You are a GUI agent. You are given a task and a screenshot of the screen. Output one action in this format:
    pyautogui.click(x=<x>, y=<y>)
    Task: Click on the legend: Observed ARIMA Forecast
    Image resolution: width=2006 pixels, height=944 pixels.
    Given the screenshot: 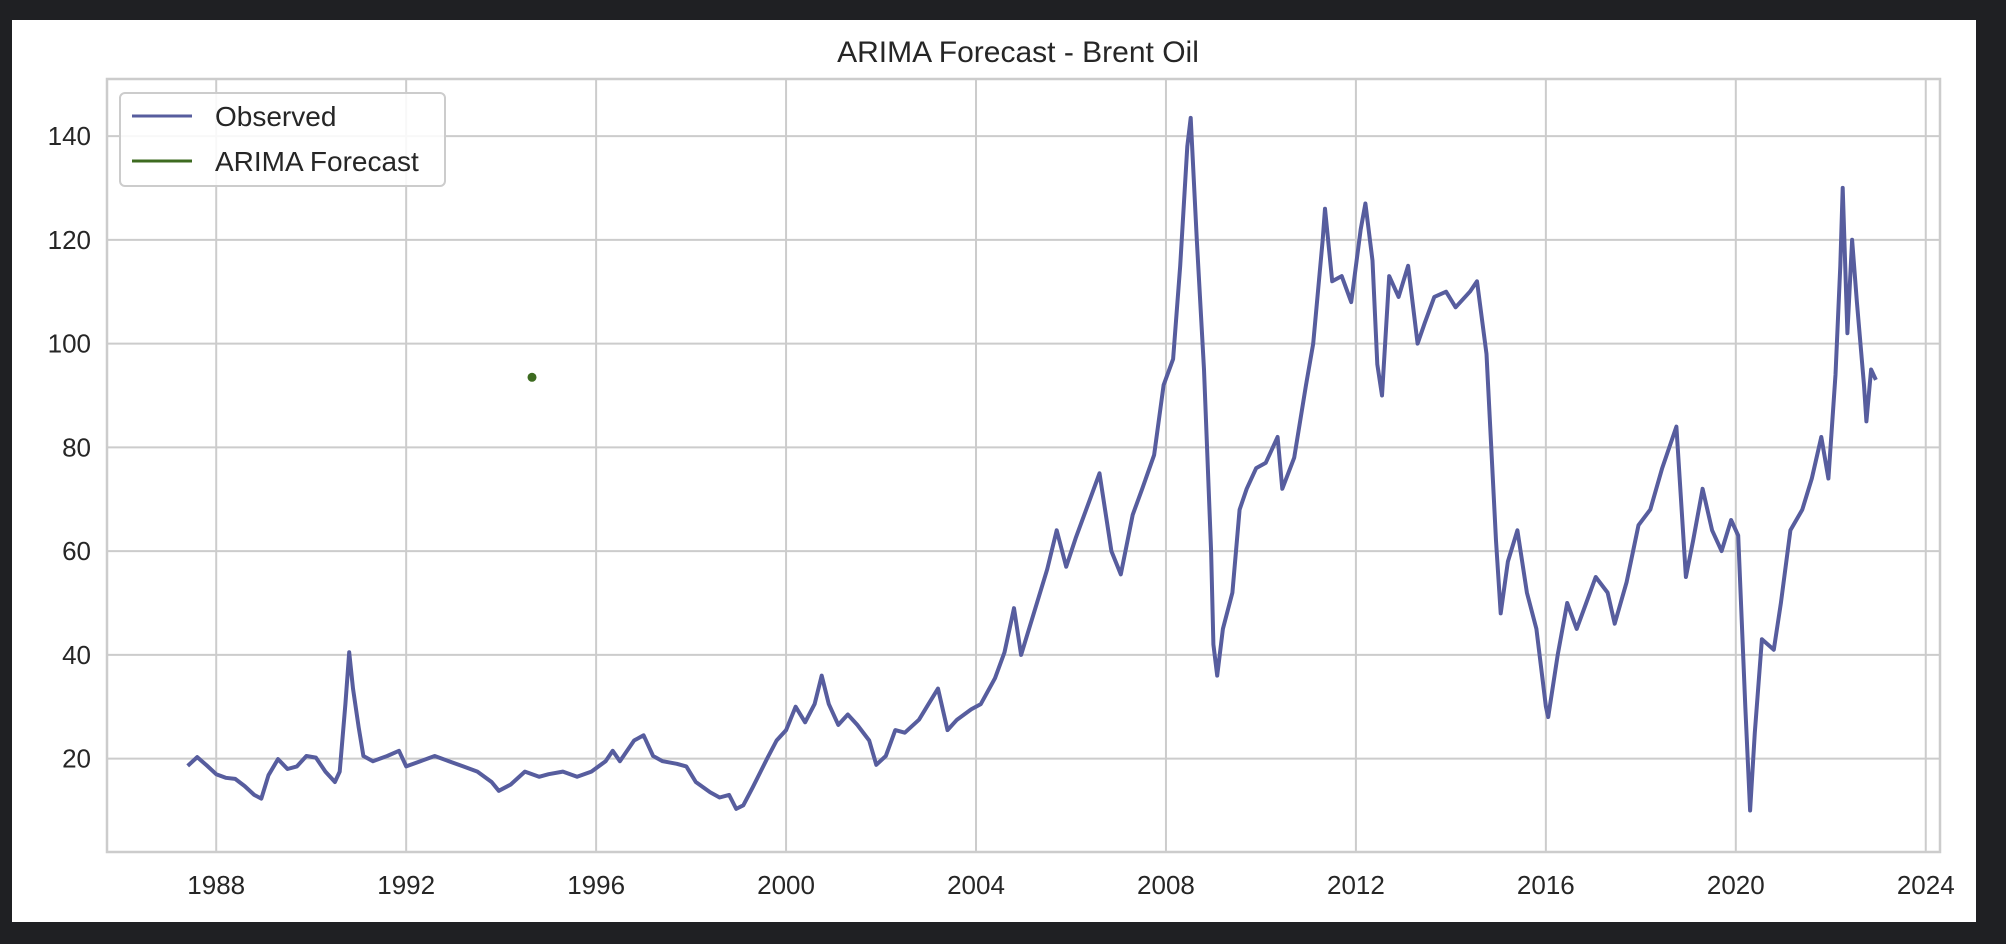 What is the action you would take?
    pyautogui.click(x=282, y=139)
    